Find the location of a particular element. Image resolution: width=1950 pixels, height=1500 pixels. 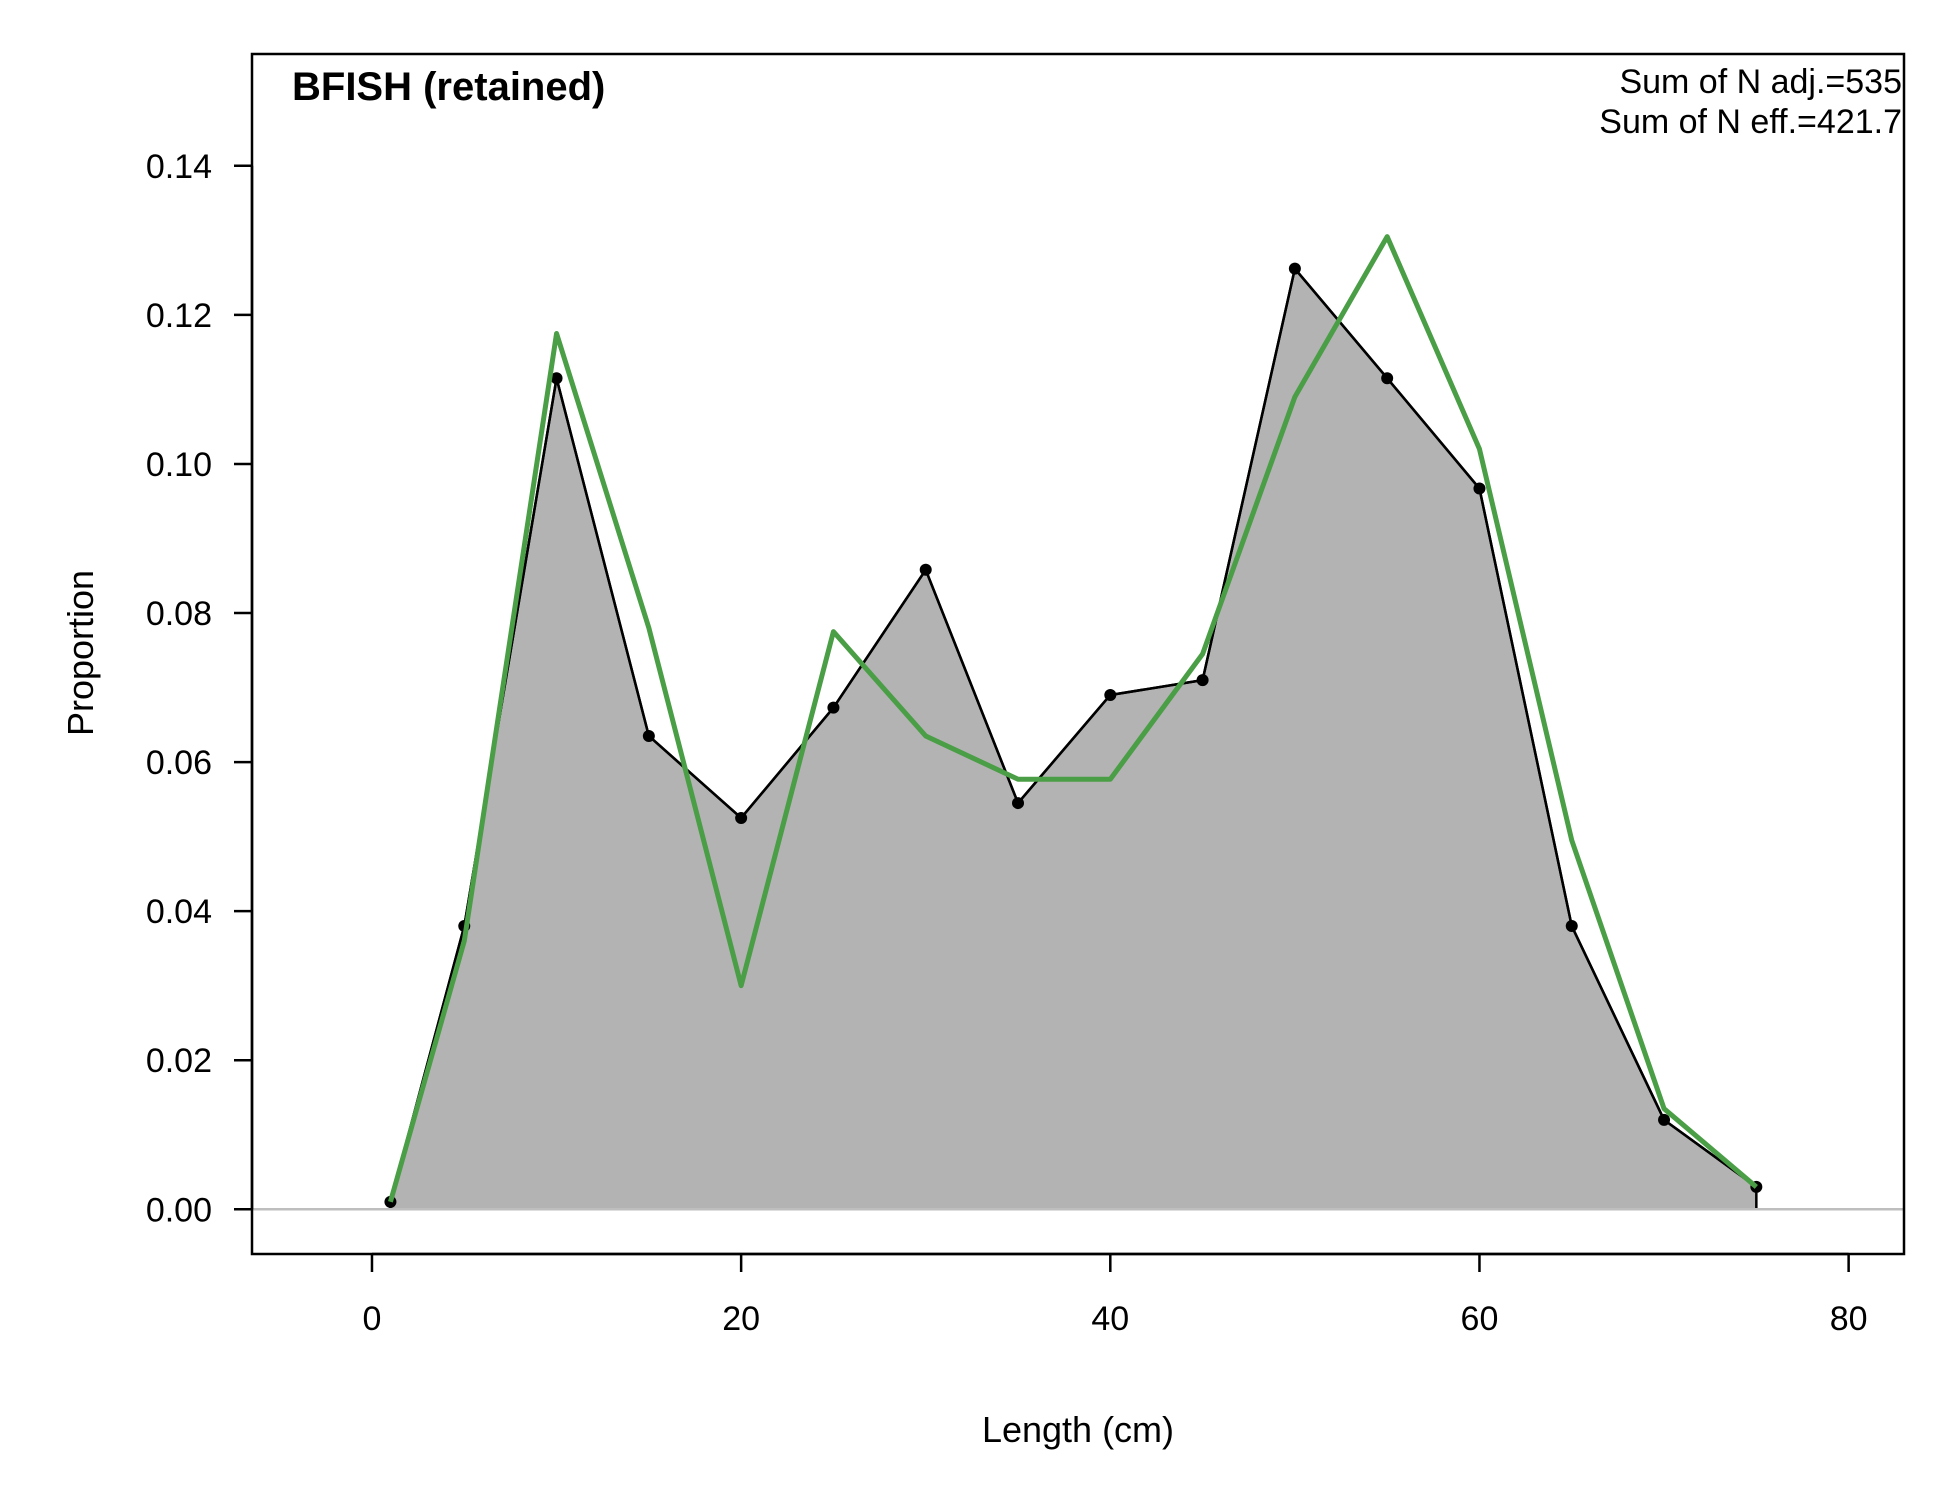

sum-n-adj-annotation: Sum of N adj.=535 is located at coordinates (1760, 82).